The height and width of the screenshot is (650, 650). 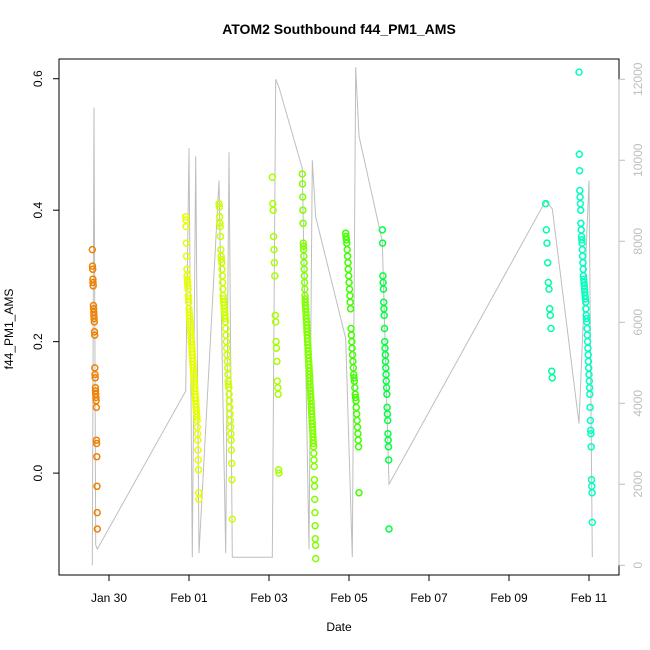 I want to click on y2-tick-label: 0, so click(x=638, y=565).